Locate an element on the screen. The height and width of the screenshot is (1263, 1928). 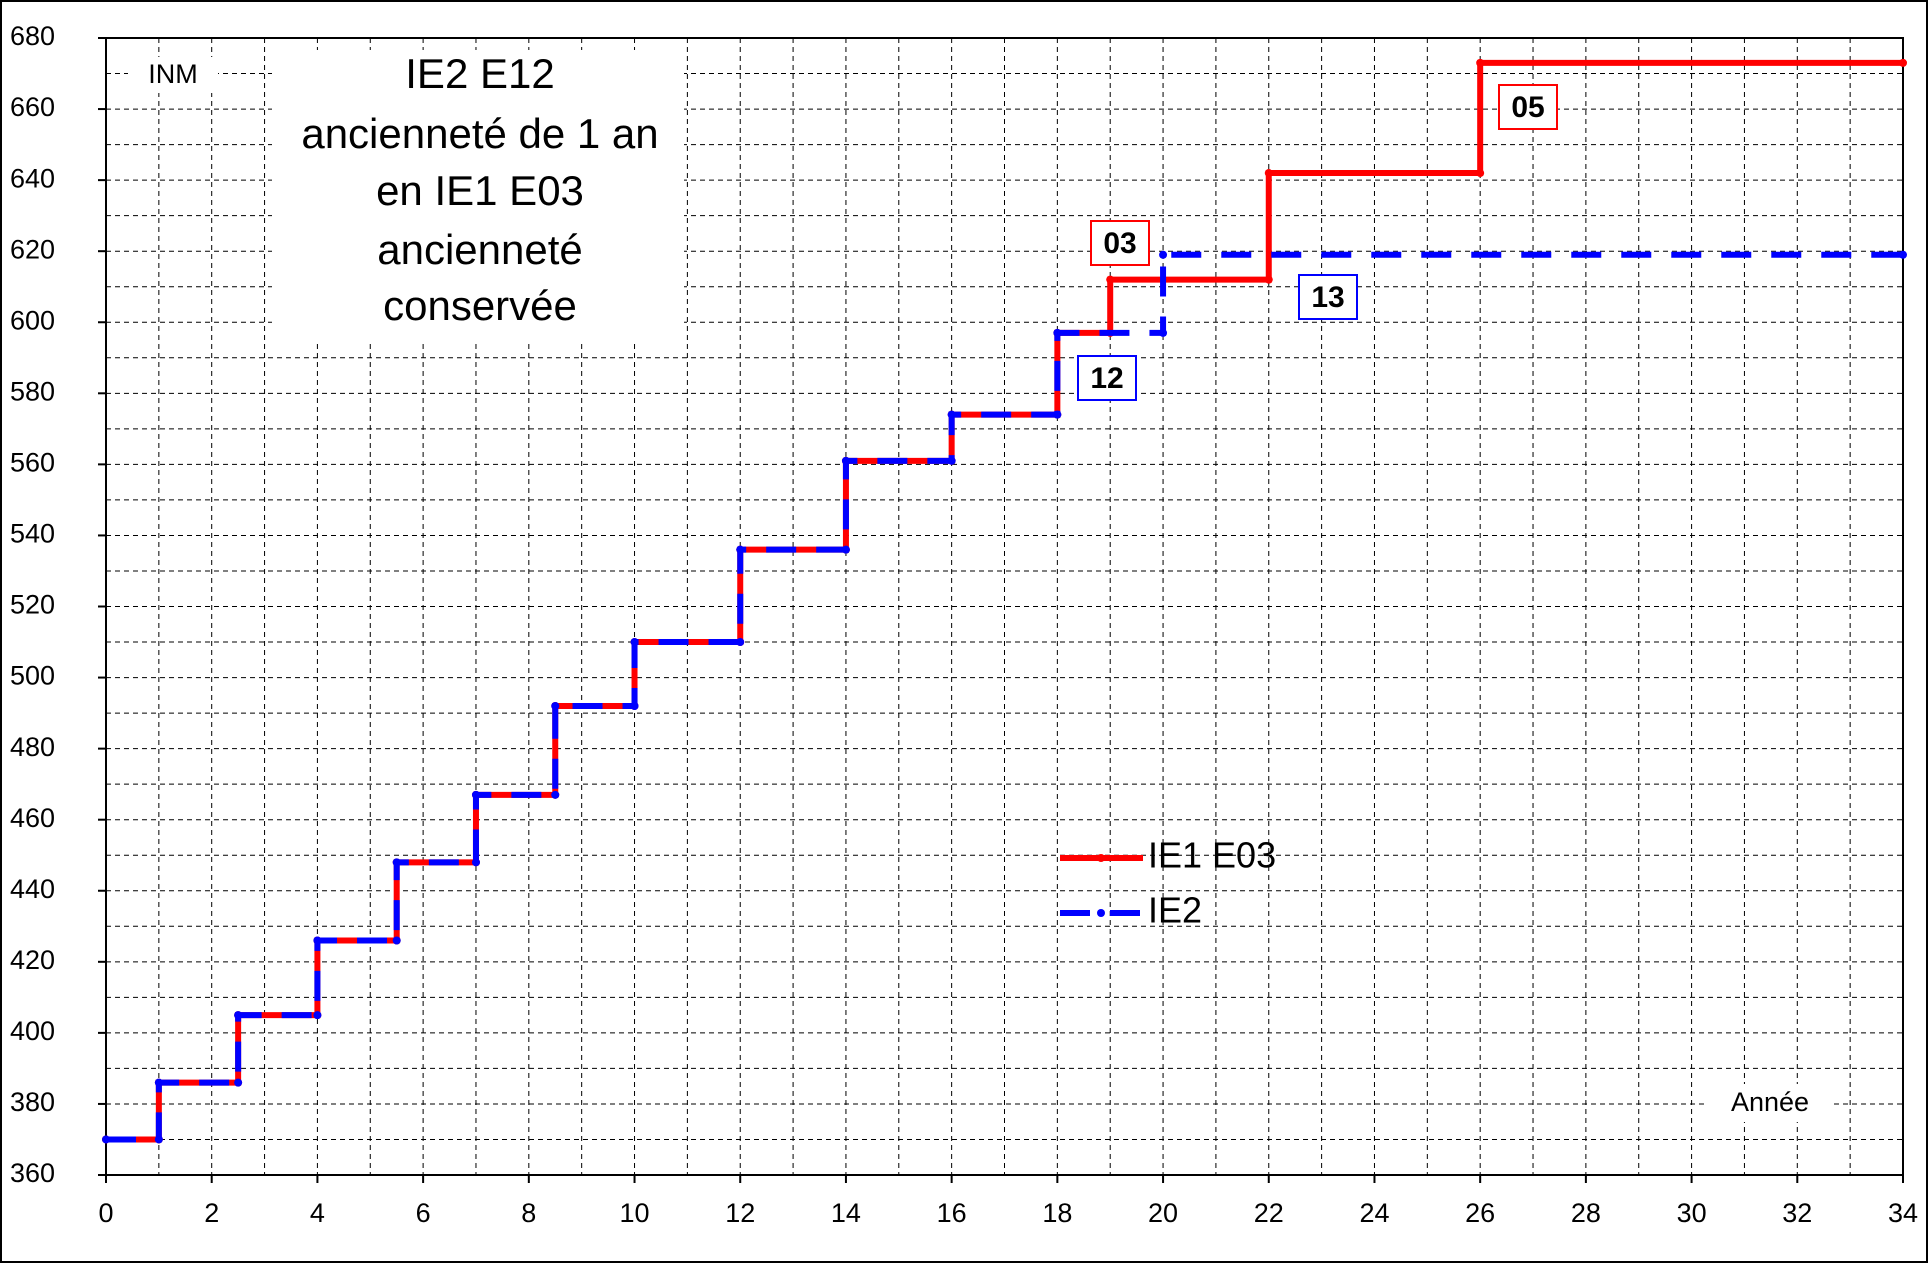
y-tick-label: 420 is located at coordinates (32, 960).